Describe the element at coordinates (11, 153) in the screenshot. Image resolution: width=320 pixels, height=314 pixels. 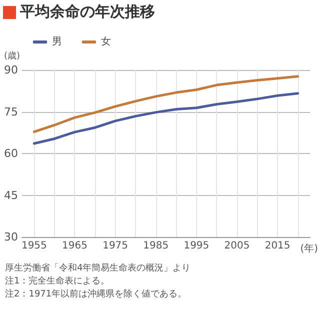
I see `y-tick-label: 60` at that location.